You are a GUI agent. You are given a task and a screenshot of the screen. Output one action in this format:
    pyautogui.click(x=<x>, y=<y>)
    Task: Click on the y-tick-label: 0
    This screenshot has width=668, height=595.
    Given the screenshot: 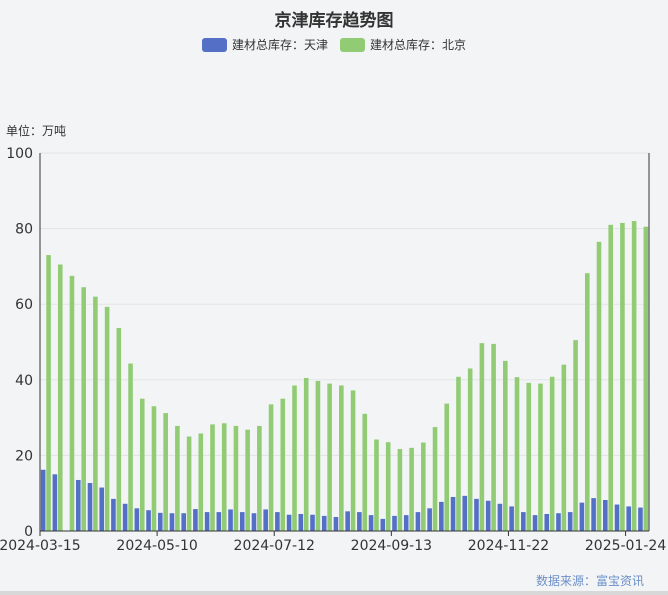 What is the action you would take?
    pyautogui.click(x=28, y=532)
    